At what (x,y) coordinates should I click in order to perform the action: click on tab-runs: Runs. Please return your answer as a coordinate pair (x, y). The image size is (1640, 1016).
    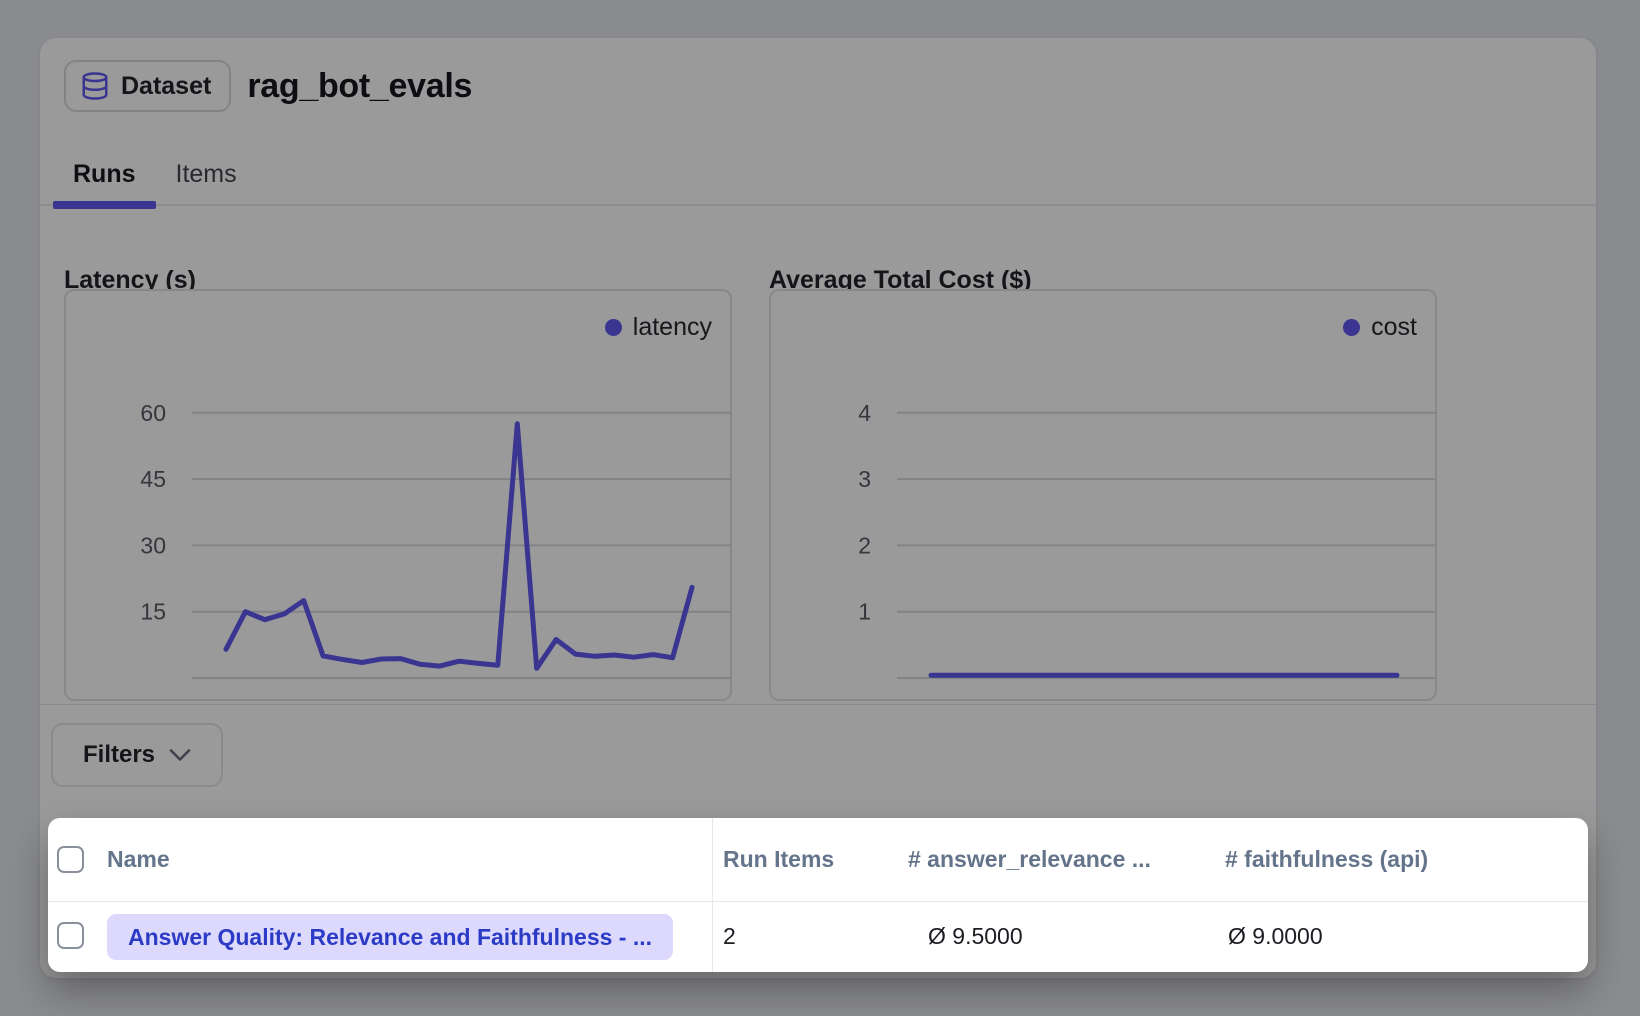
    Looking at the image, I should click on (104, 176).